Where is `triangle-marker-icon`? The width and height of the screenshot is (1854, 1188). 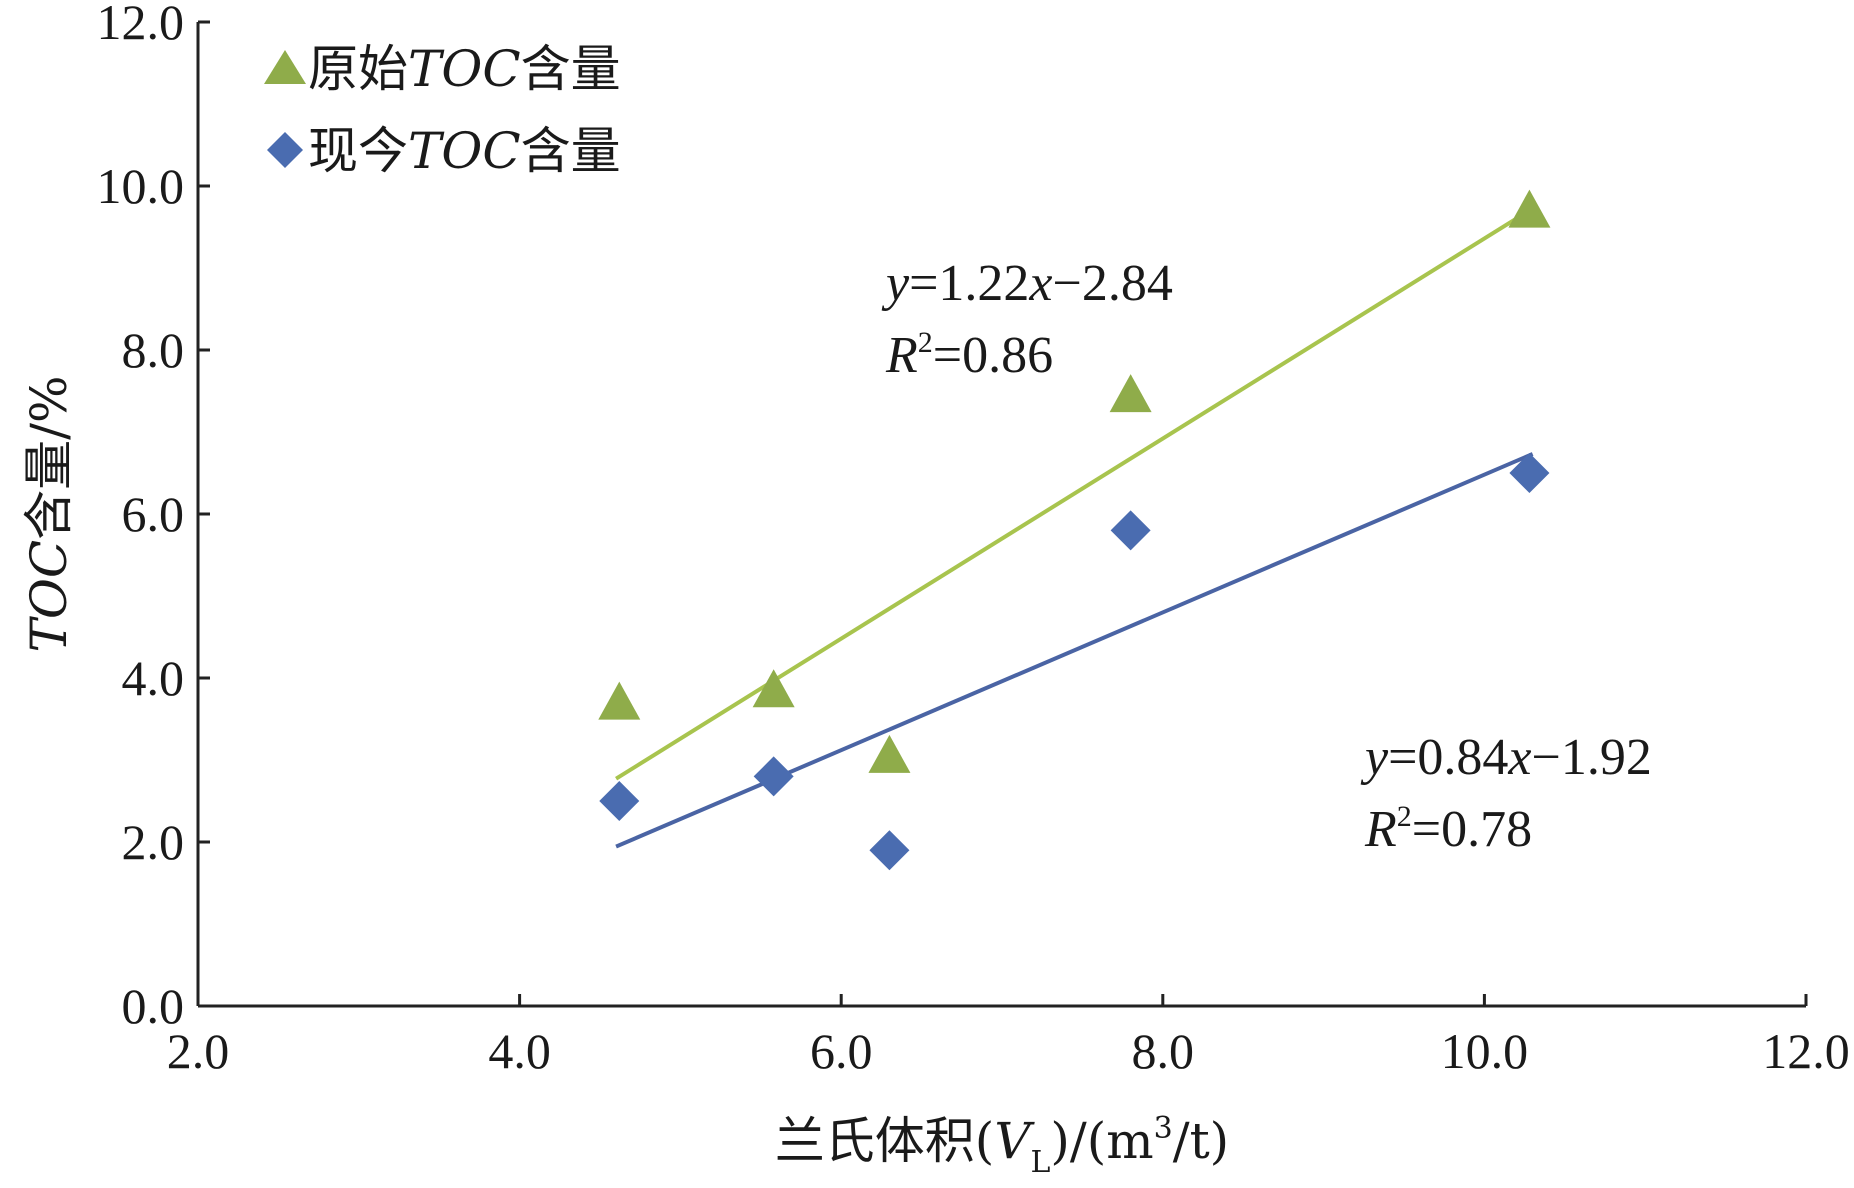
triangle-marker-icon is located at coordinates (285, 67).